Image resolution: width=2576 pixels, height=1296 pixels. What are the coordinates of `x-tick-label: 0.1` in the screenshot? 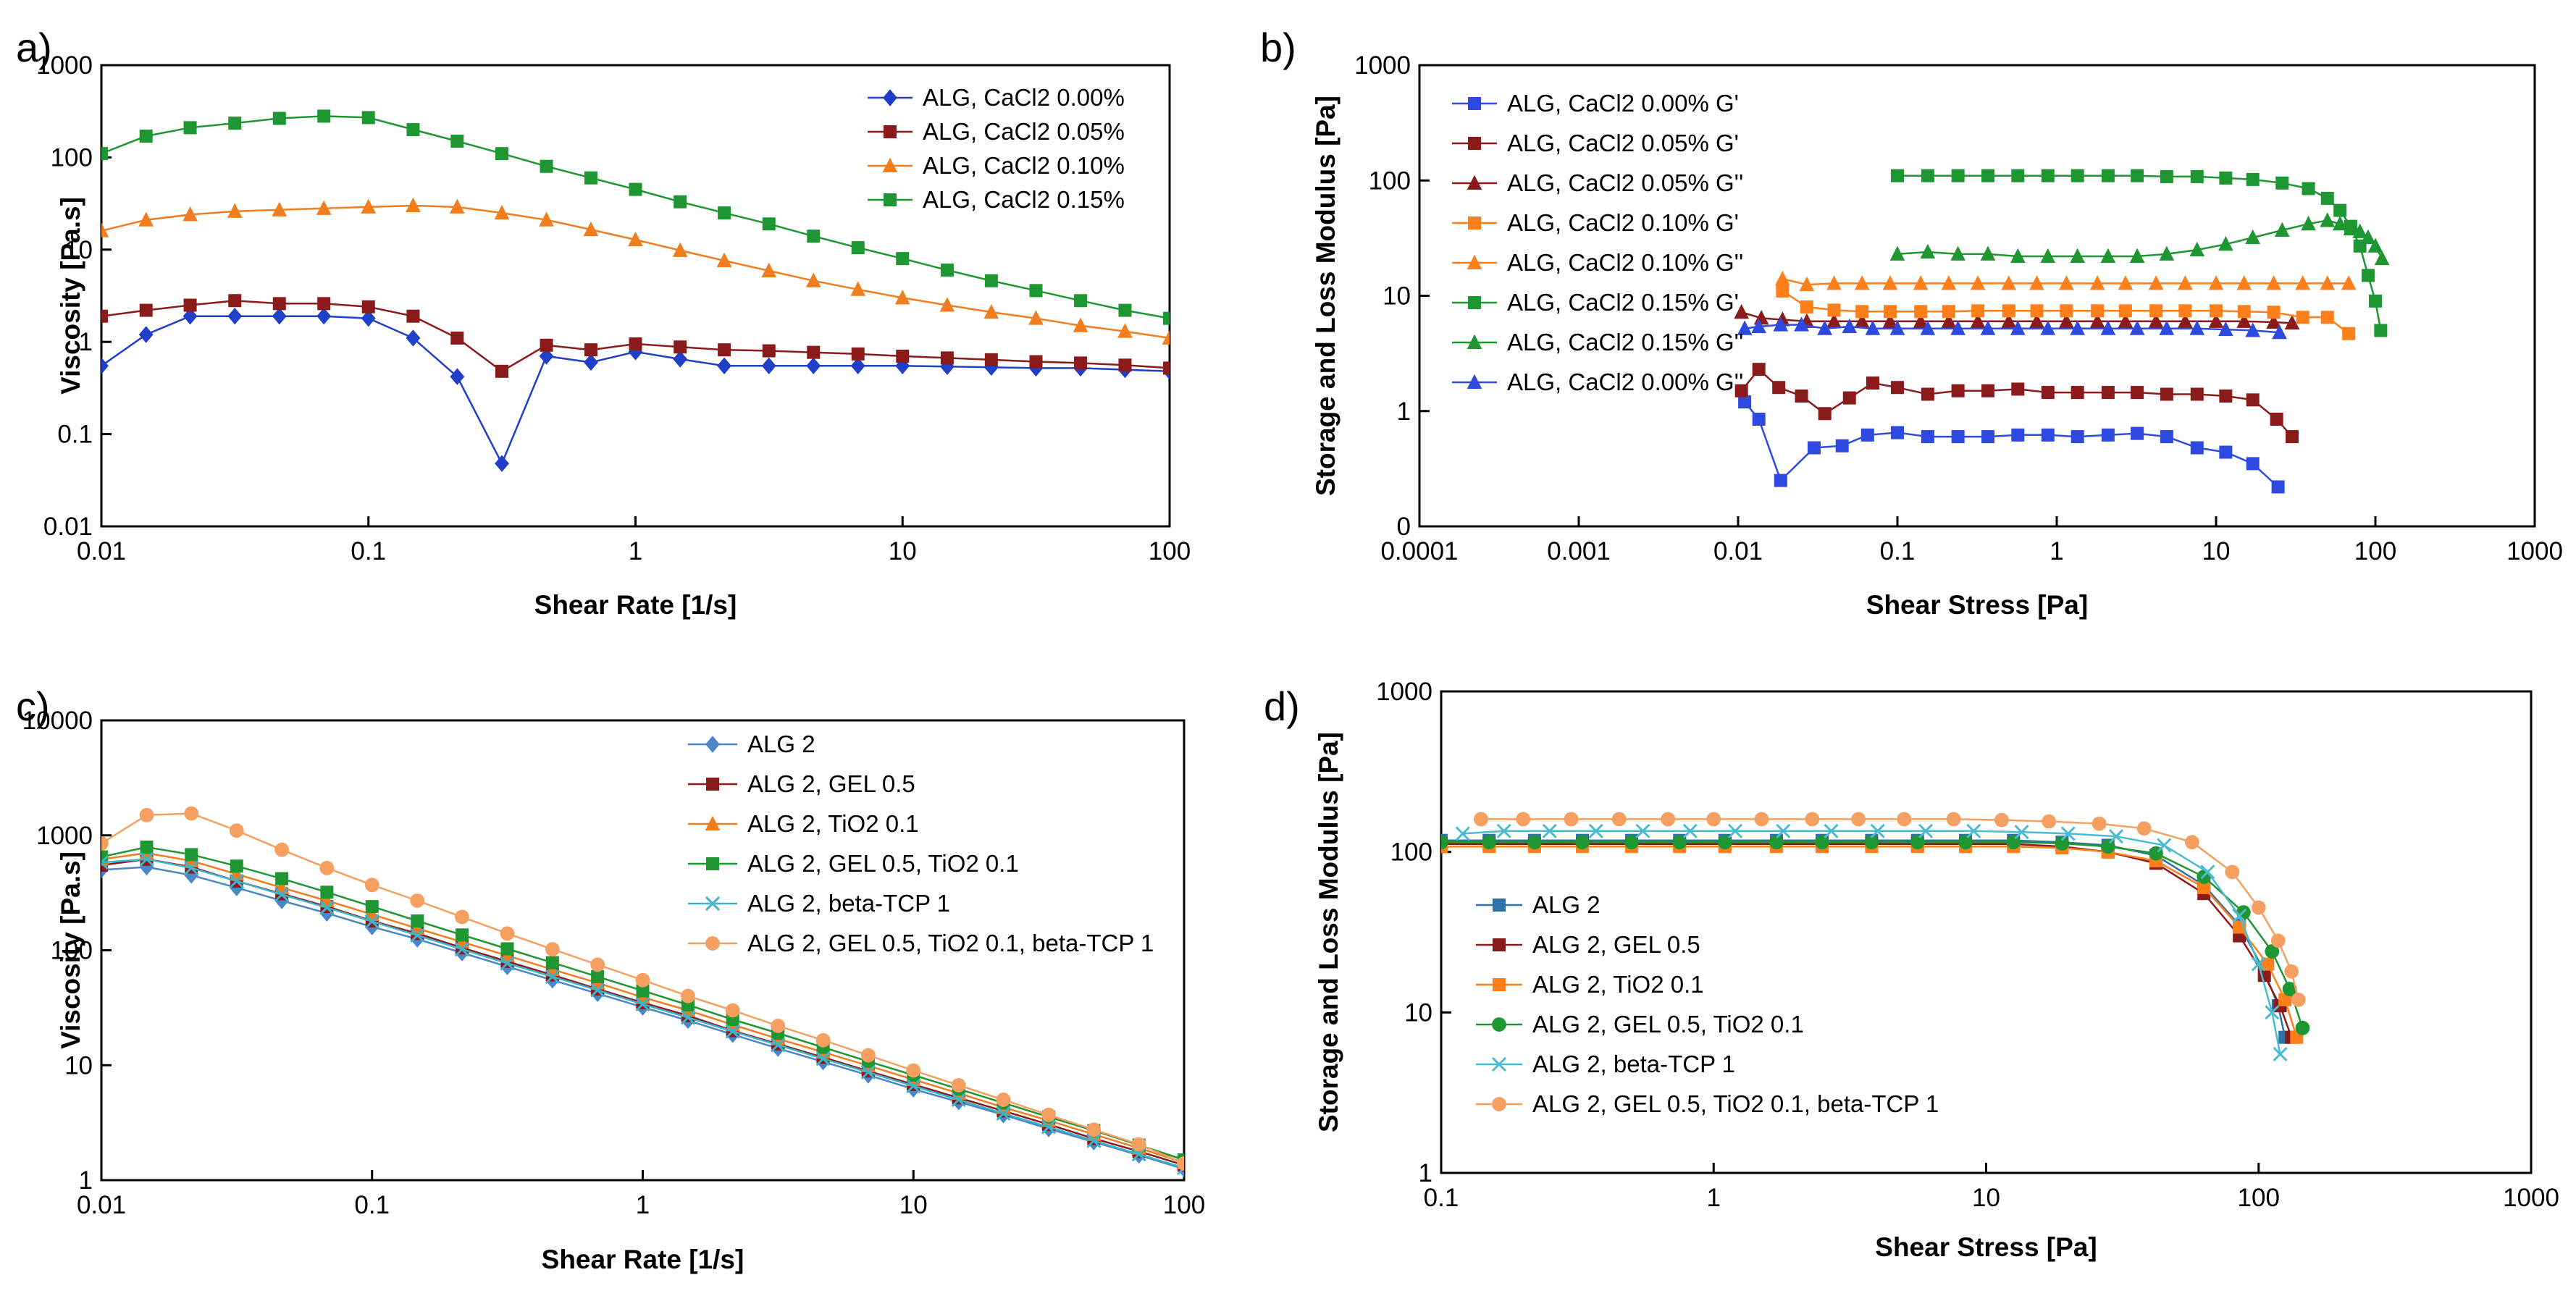 It's located at (1441, 1198).